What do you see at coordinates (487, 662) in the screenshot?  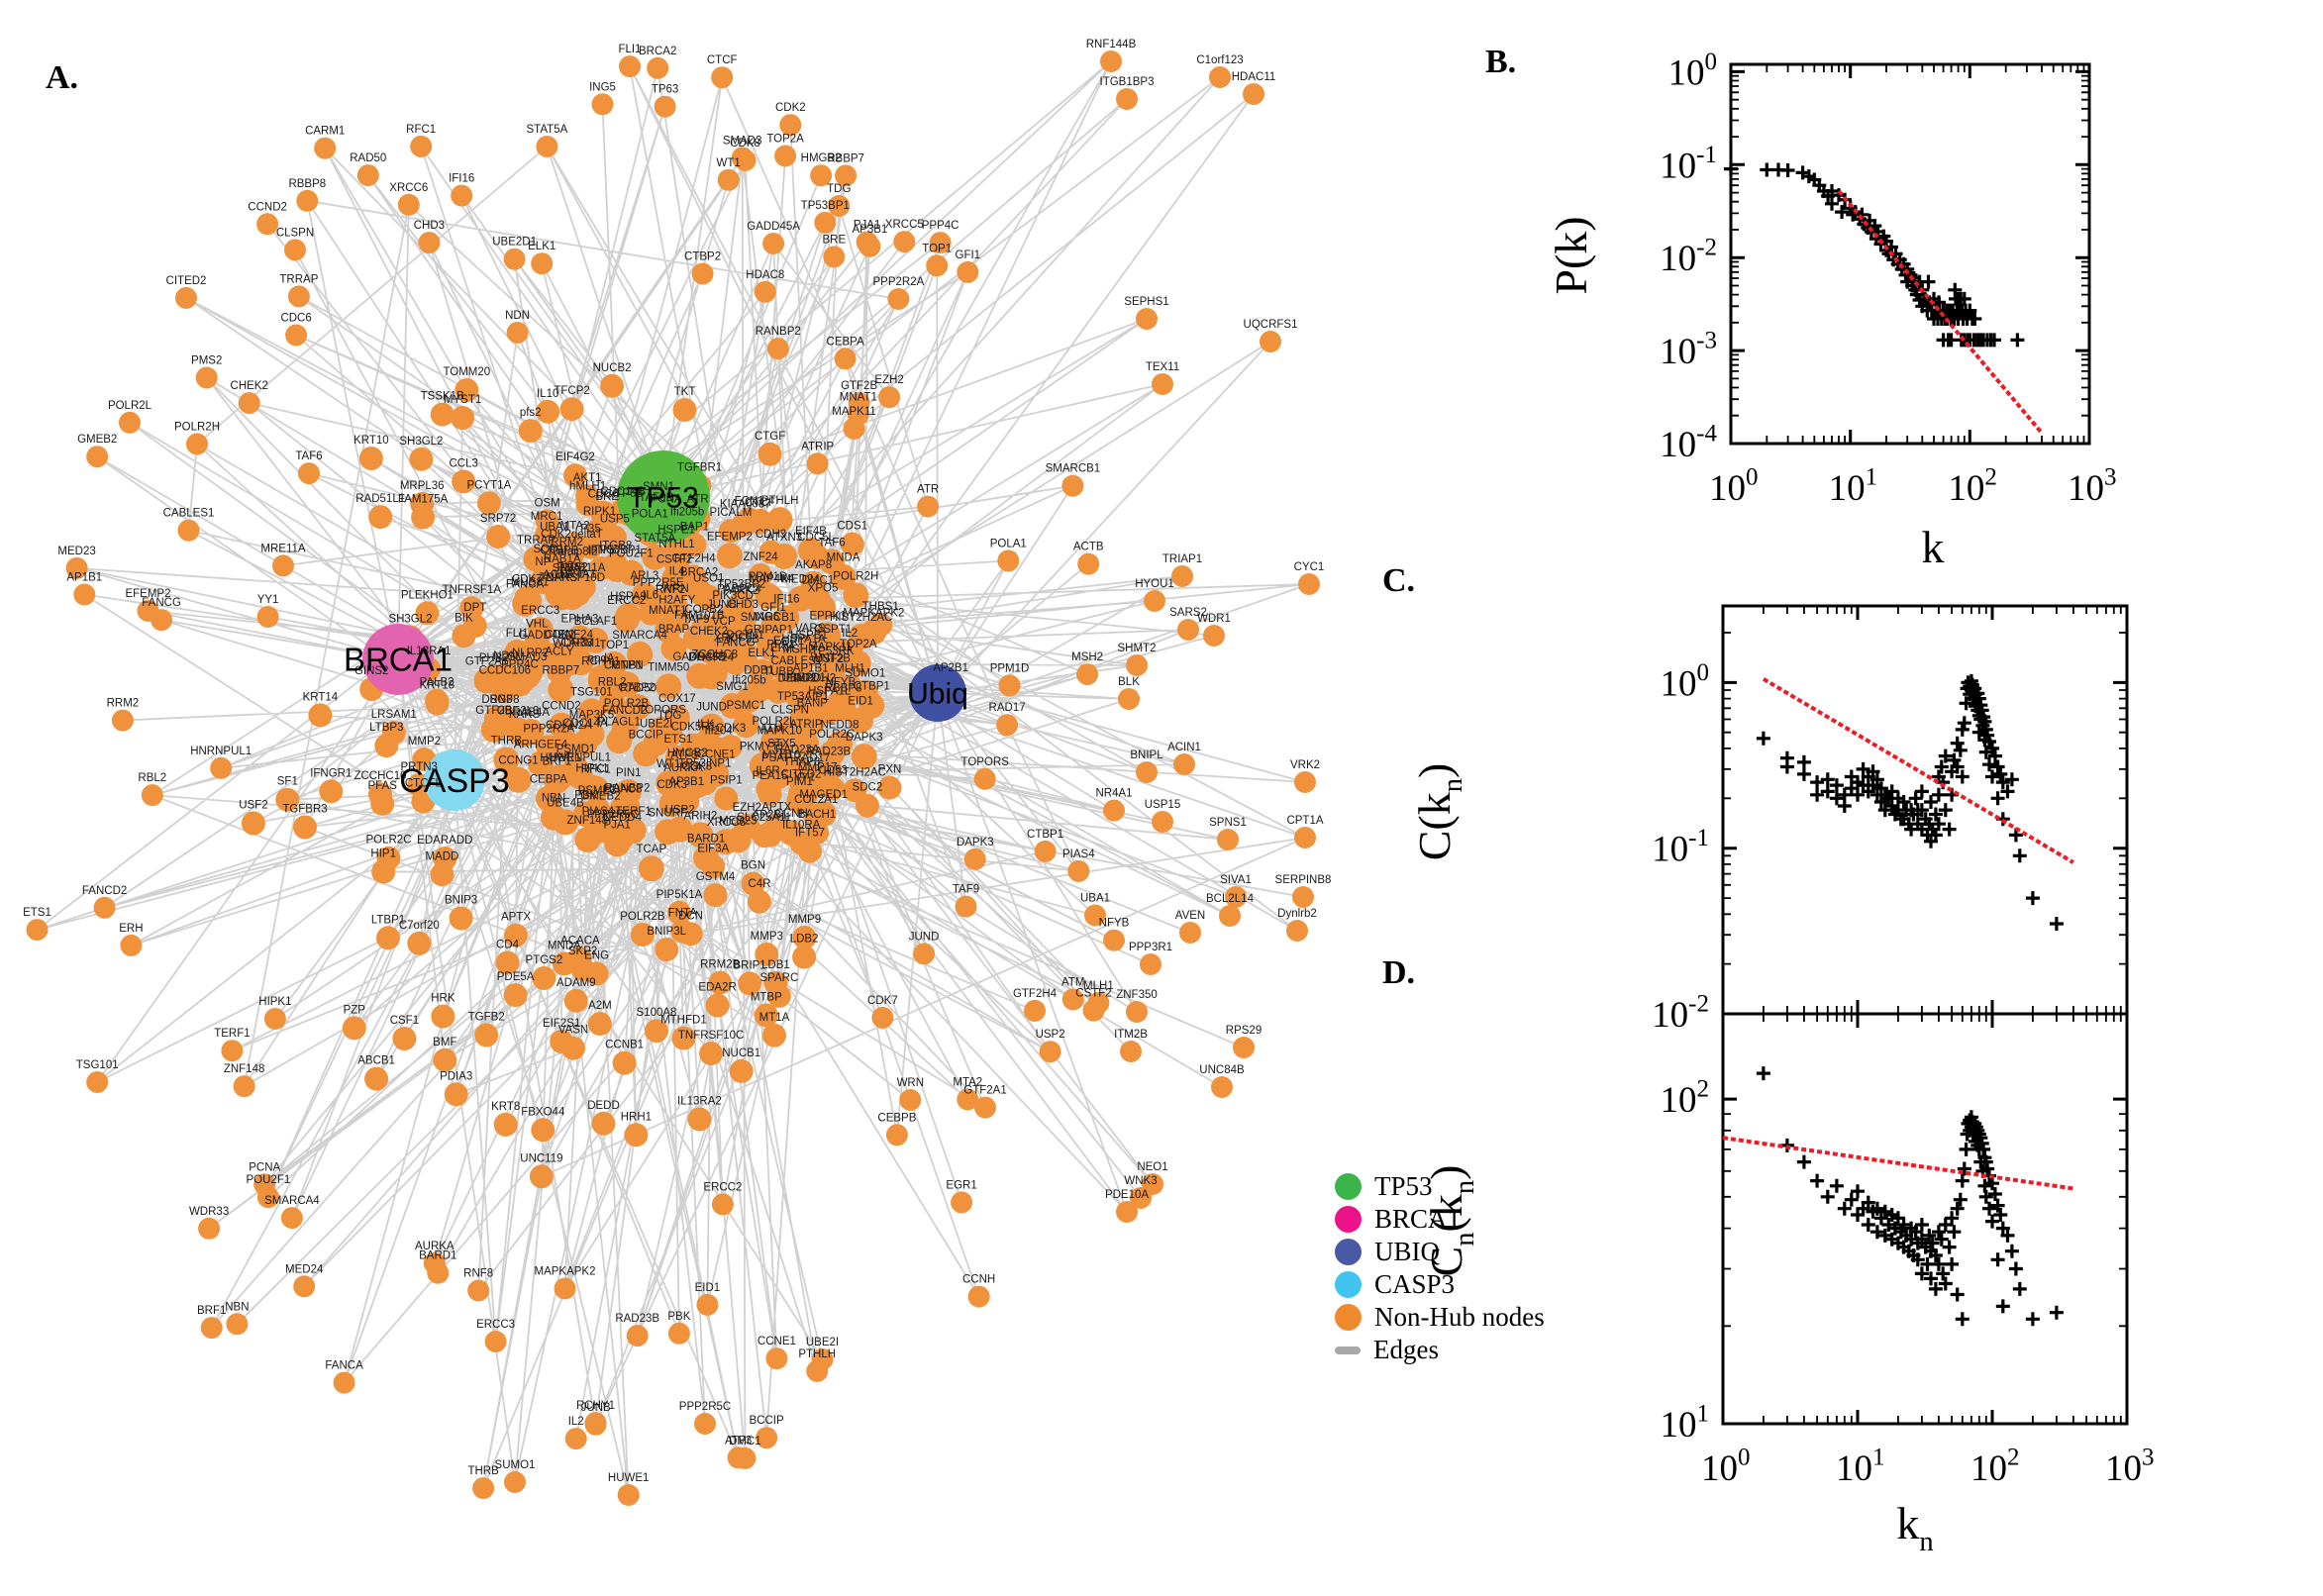 I see `svg-text: GTF2A1` at bounding box center [487, 662].